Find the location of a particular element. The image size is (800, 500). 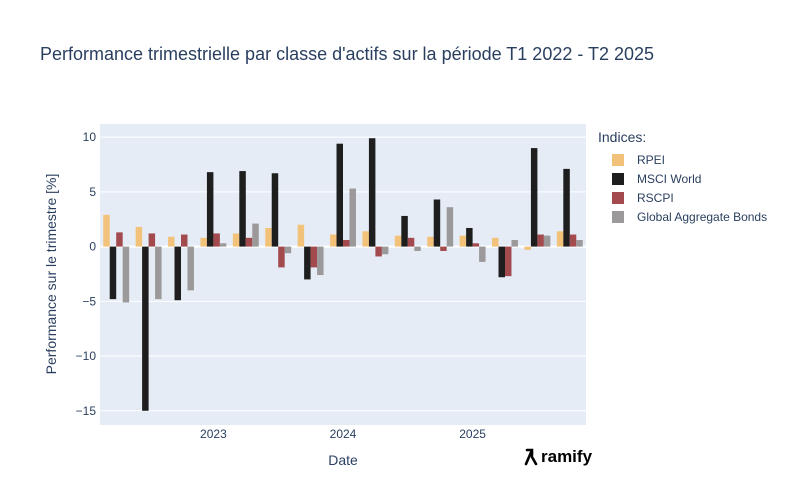

legend-title: Indices: is located at coordinates (622, 137).